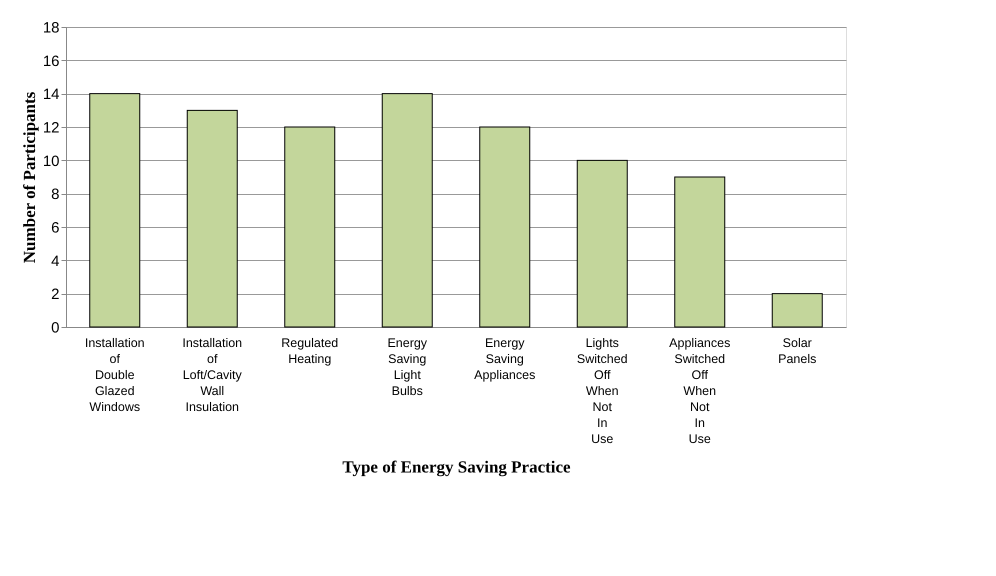  Describe the element at coordinates (55, 261) in the screenshot. I see `y-tick-label: 4` at that location.